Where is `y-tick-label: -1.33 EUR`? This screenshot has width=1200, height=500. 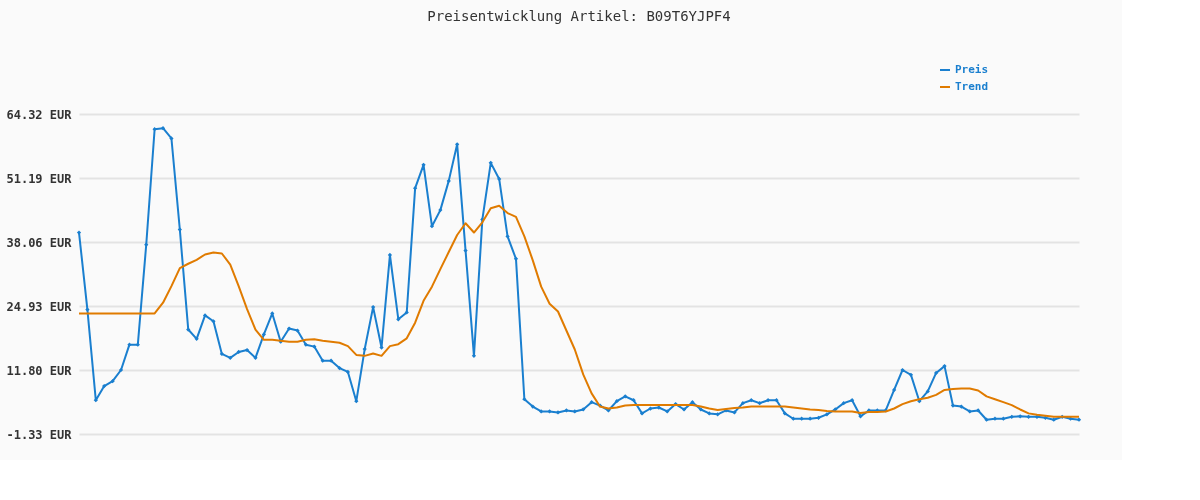 y-tick-label: -1.33 EUR is located at coordinates (39, 434).